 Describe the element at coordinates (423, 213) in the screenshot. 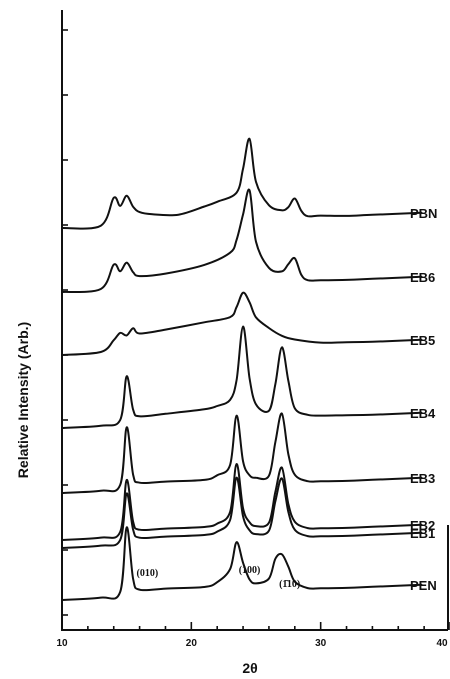

I see `series-label-pbn: PBN` at that location.